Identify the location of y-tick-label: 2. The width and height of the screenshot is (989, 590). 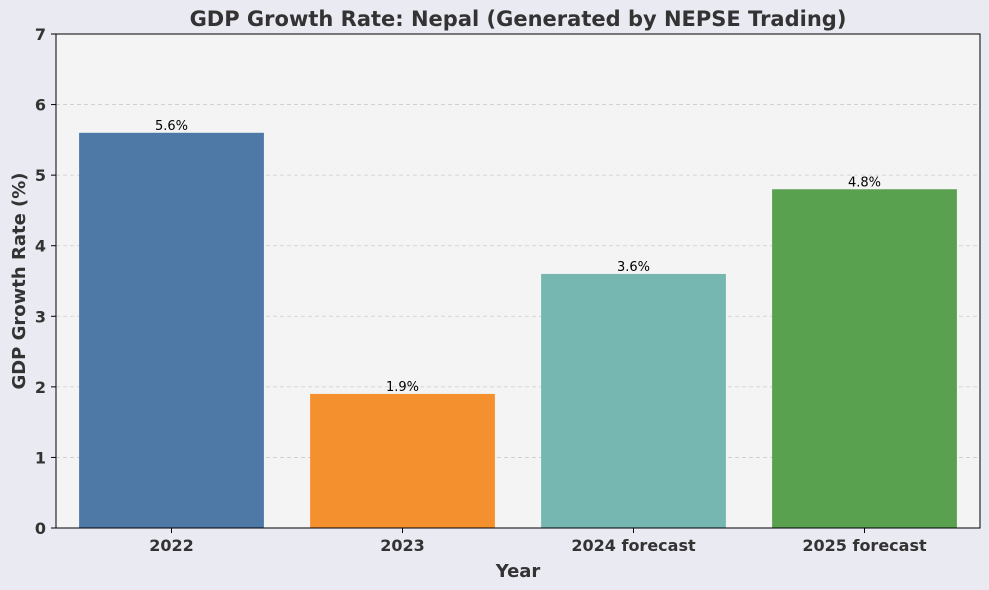
(40, 387).